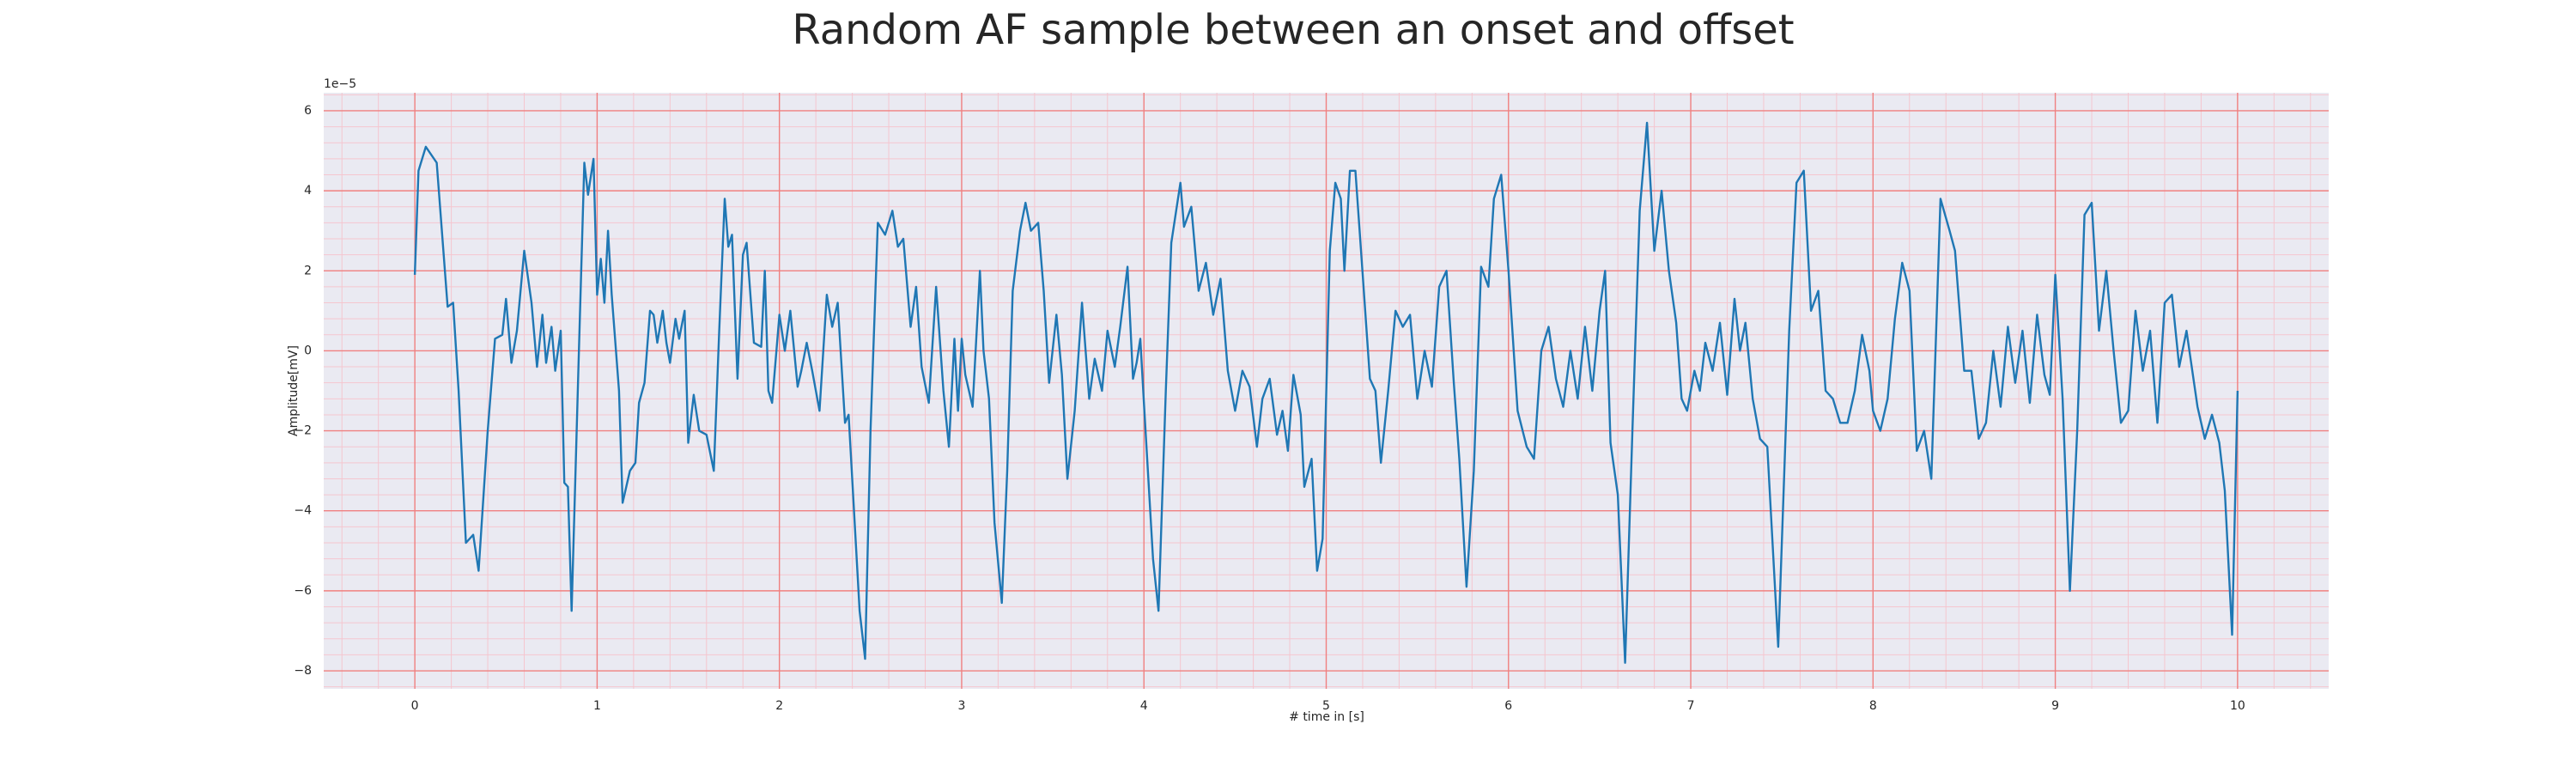 The width and height of the screenshot is (2576, 773). I want to click on x-tick-label: 8, so click(1873, 706).